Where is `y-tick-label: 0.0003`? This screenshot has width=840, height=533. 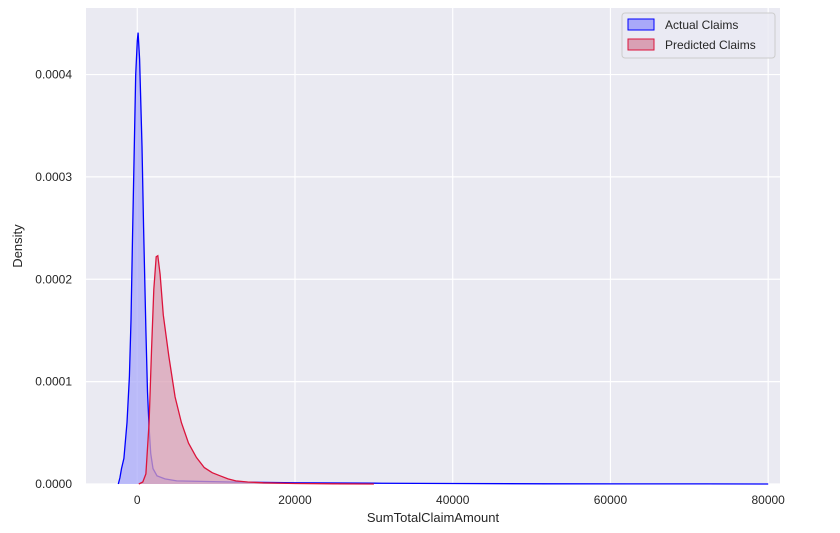
y-tick-label: 0.0003 is located at coordinates (53, 177).